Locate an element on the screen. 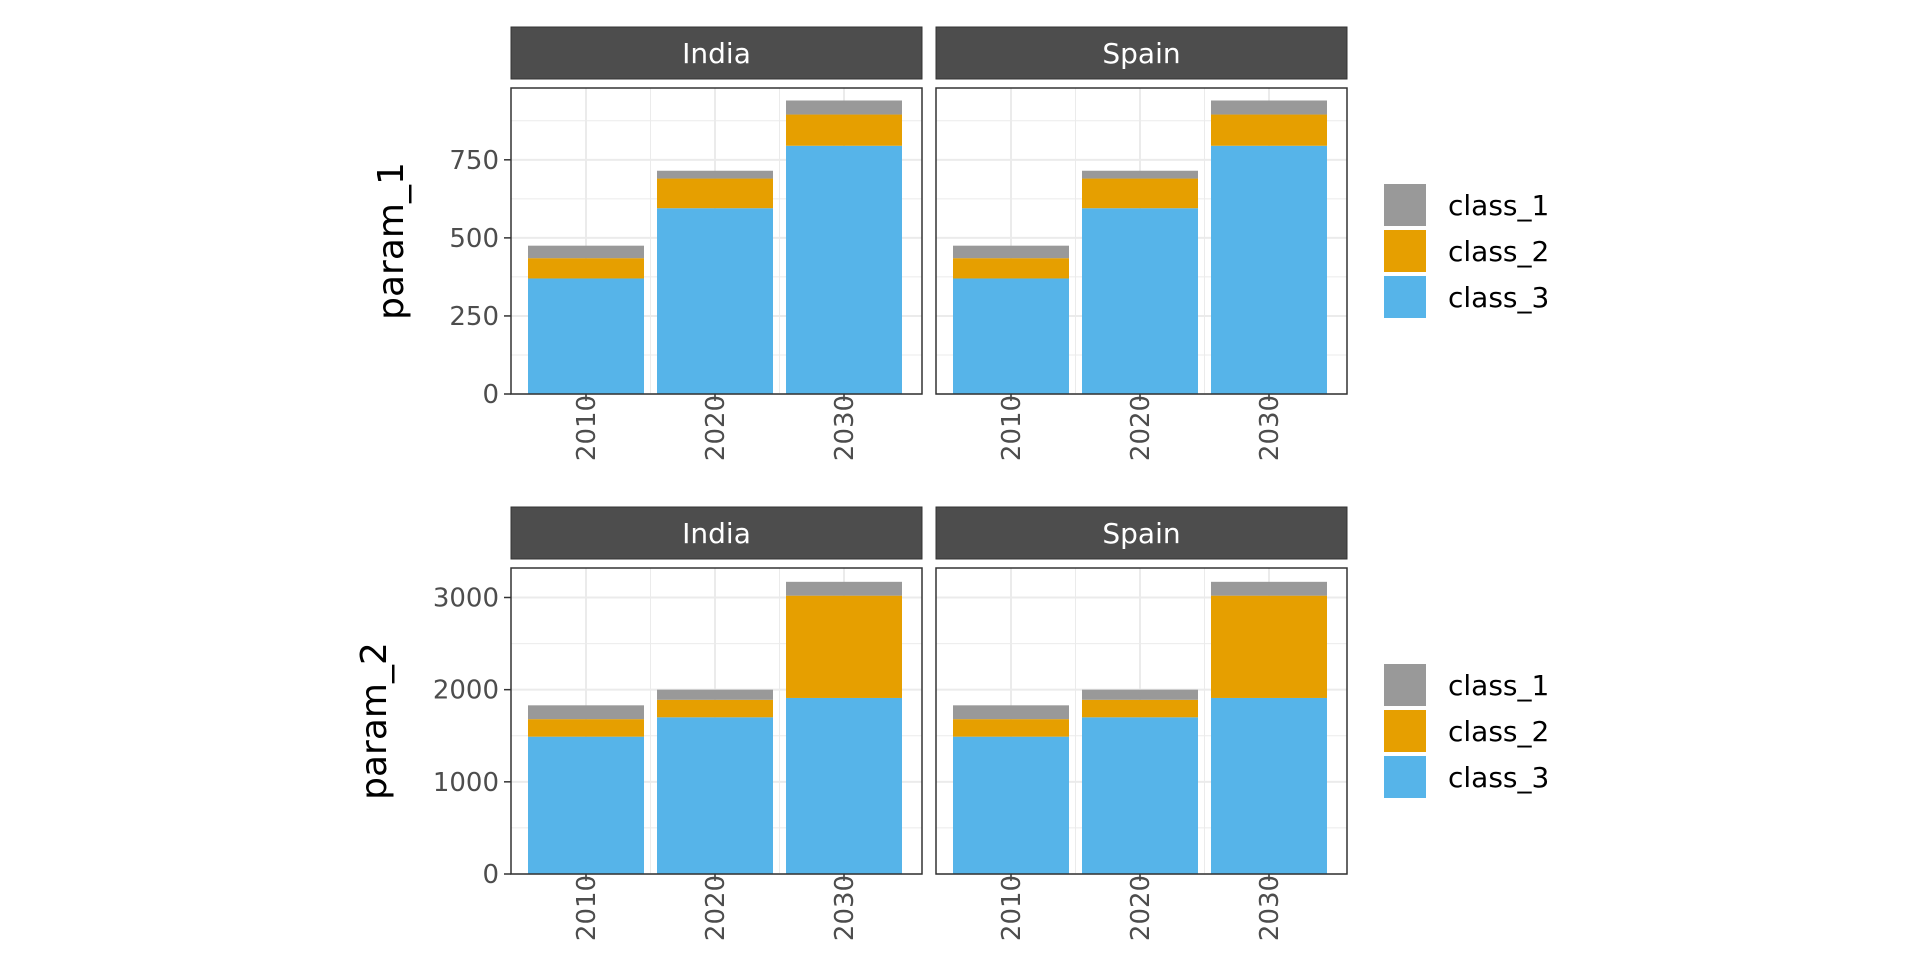 The height and width of the screenshot is (960, 1920). y-tick-label: 1000 is located at coordinates (466, 783).